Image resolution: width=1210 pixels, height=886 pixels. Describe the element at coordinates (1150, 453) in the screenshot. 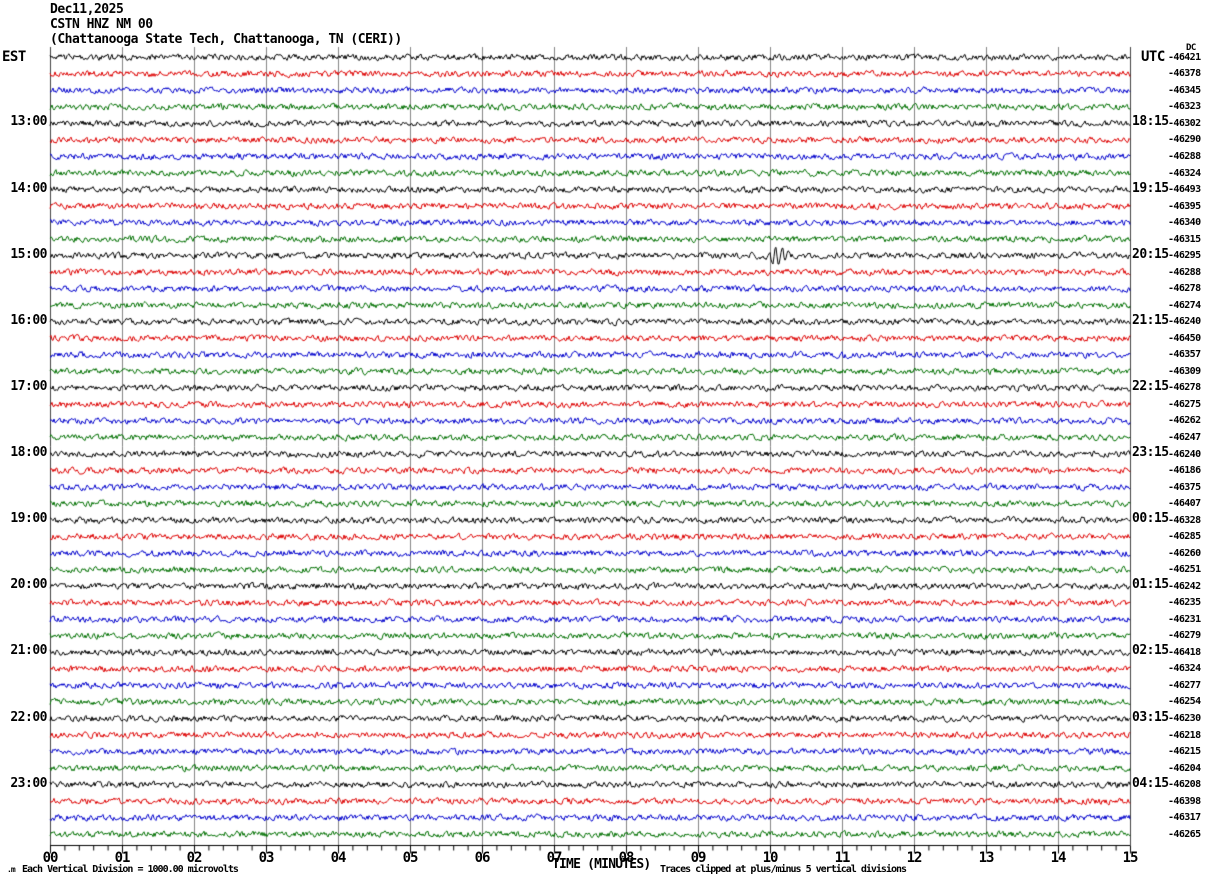

I see `hour-label-utc: 23:15` at that location.